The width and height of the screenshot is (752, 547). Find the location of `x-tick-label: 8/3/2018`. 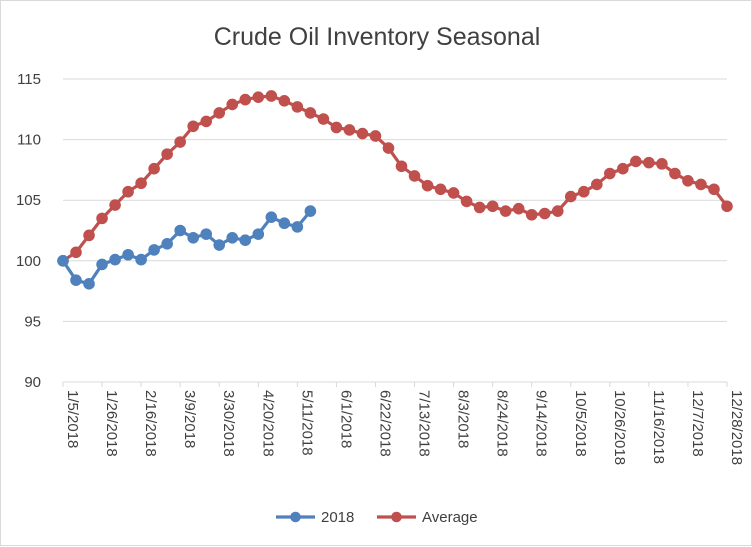

x-tick-label: 8/3/2018 is located at coordinates (463, 419).